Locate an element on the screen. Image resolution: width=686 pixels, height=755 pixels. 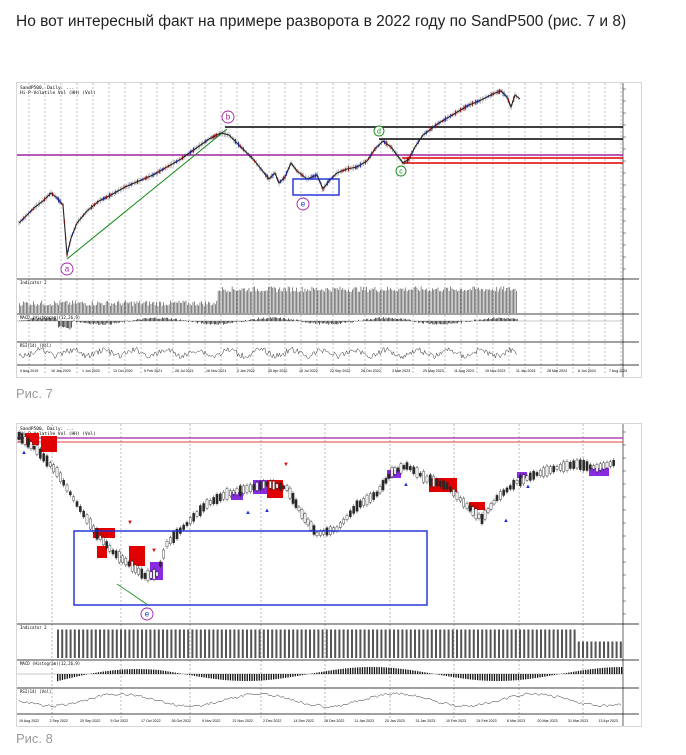
chart-header-line2: Hi-P-Volatile Vol (HH) (Vol) is located at coordinates (58, 434).